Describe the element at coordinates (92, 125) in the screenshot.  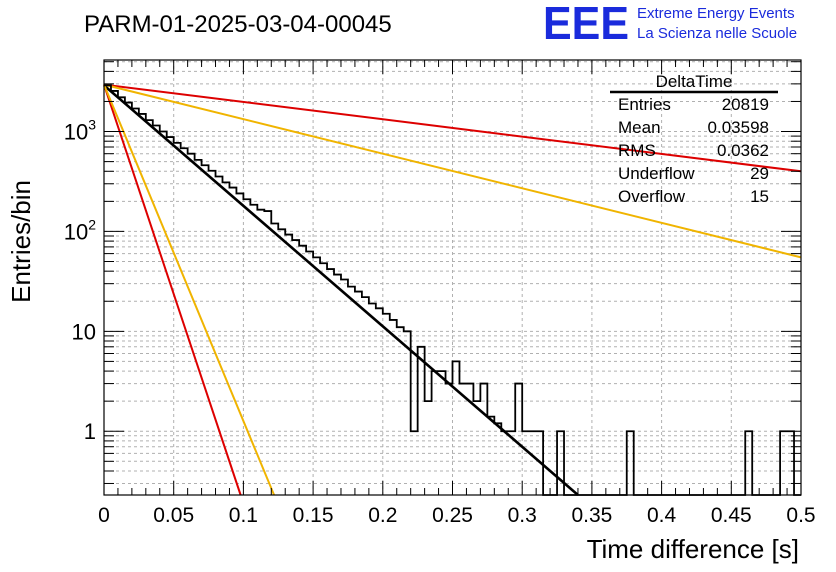
I see `y-tick-exponent: 3` at that location.